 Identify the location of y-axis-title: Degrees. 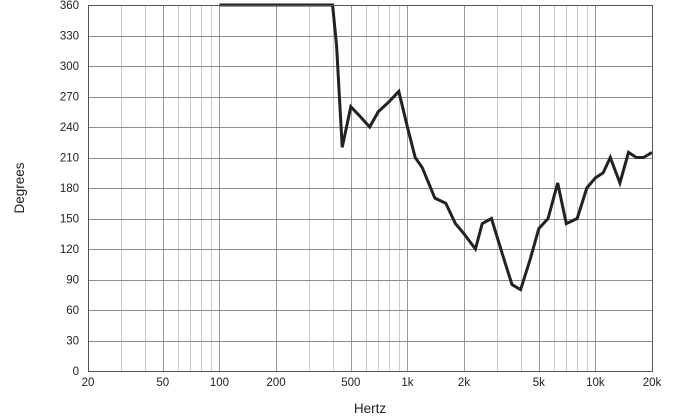
(19, 187).